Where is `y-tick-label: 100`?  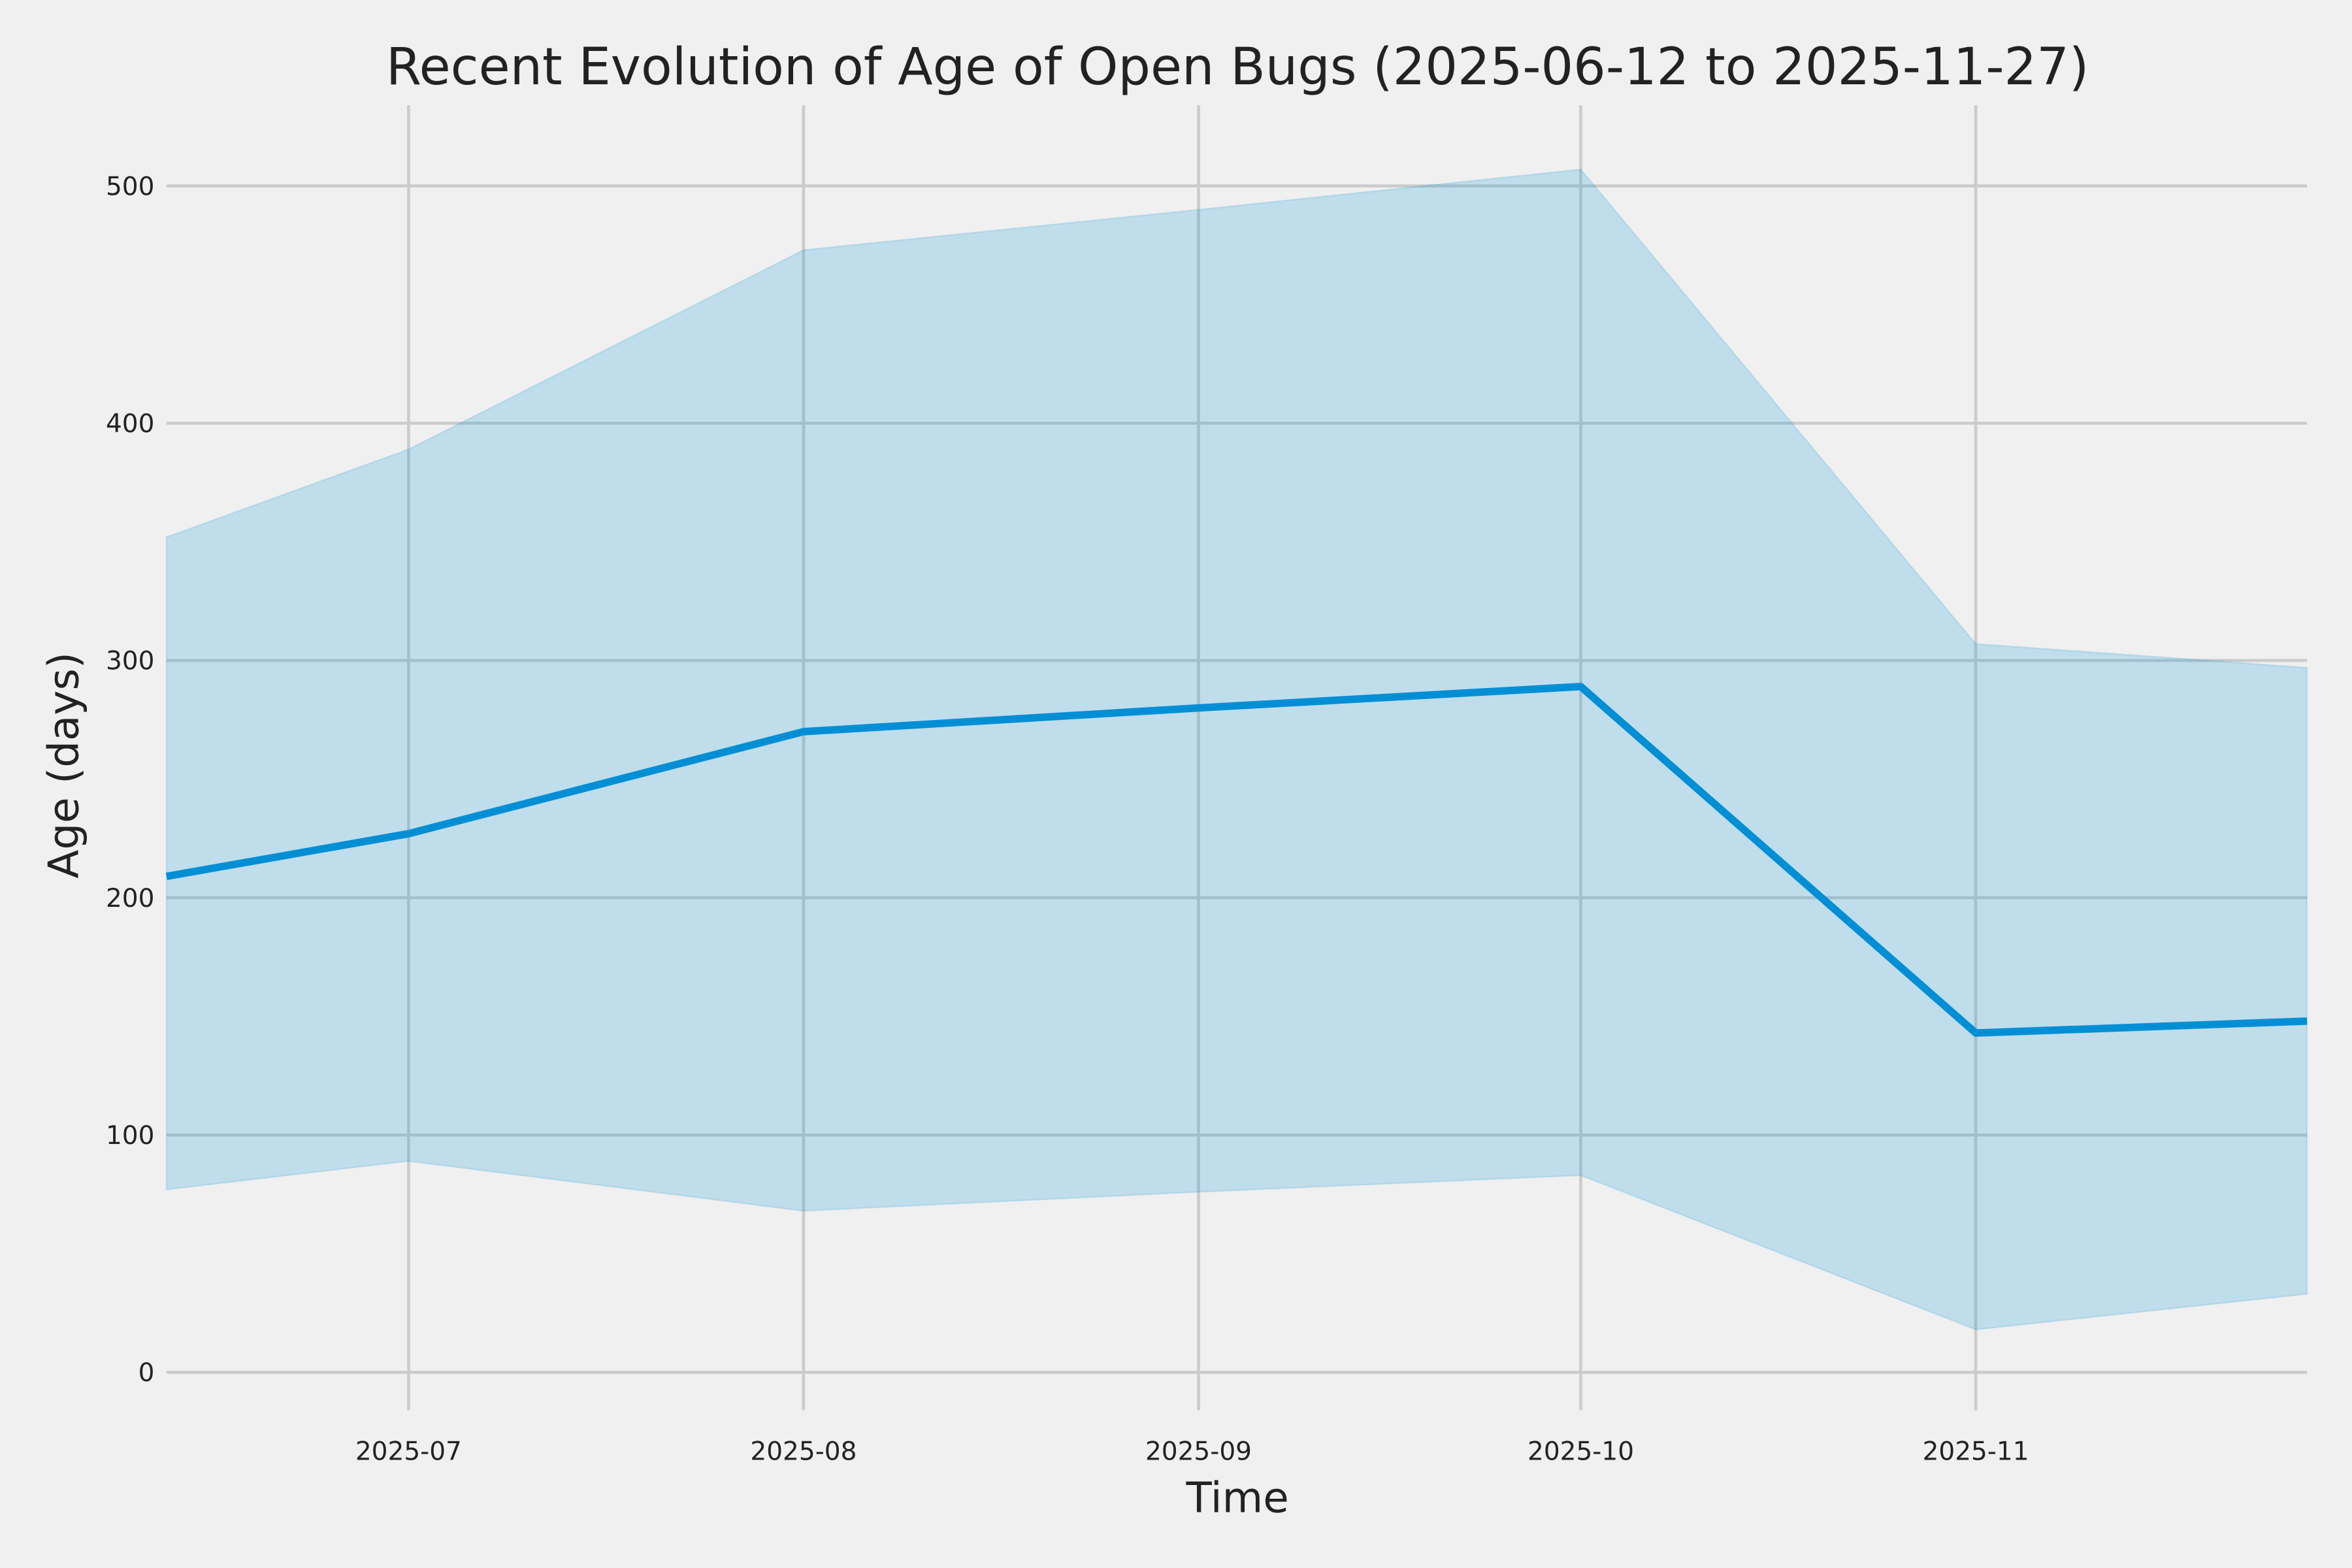
y-tick-label: 100 is located at coordinates (130, 1136).